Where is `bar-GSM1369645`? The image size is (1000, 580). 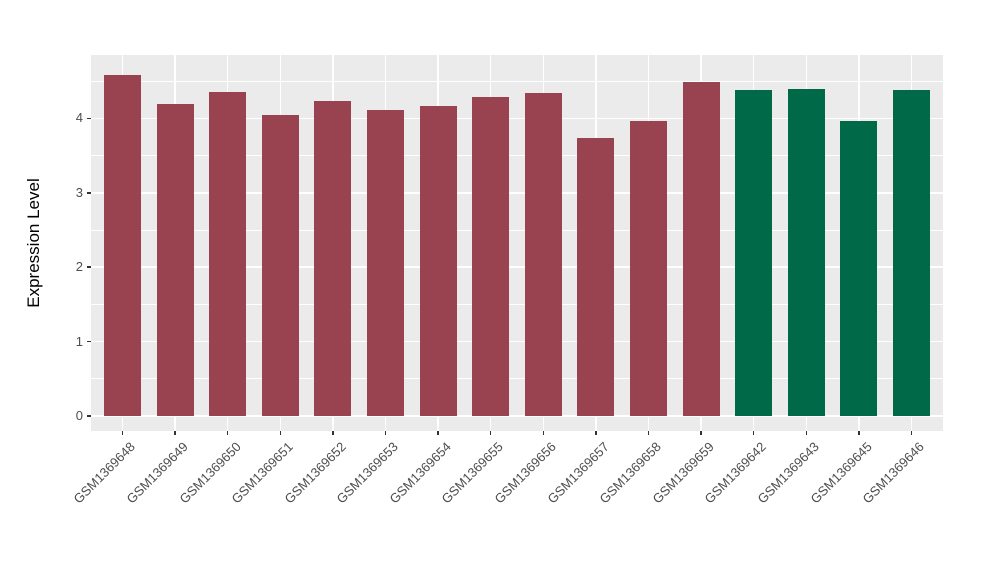
bar-GSM1369645 is located at coordinates (859, 268).